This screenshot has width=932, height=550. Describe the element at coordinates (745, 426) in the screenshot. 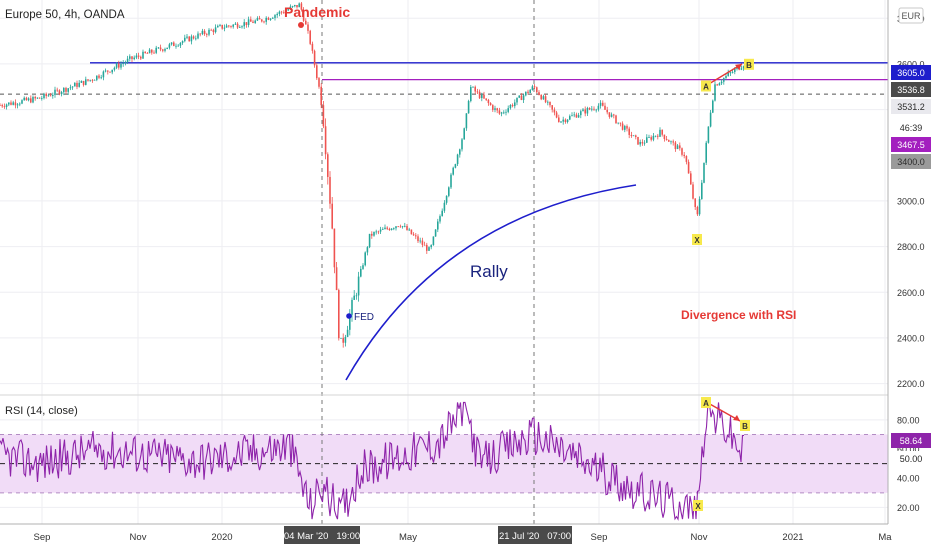

I see `point-b-rsi: B` at that location.